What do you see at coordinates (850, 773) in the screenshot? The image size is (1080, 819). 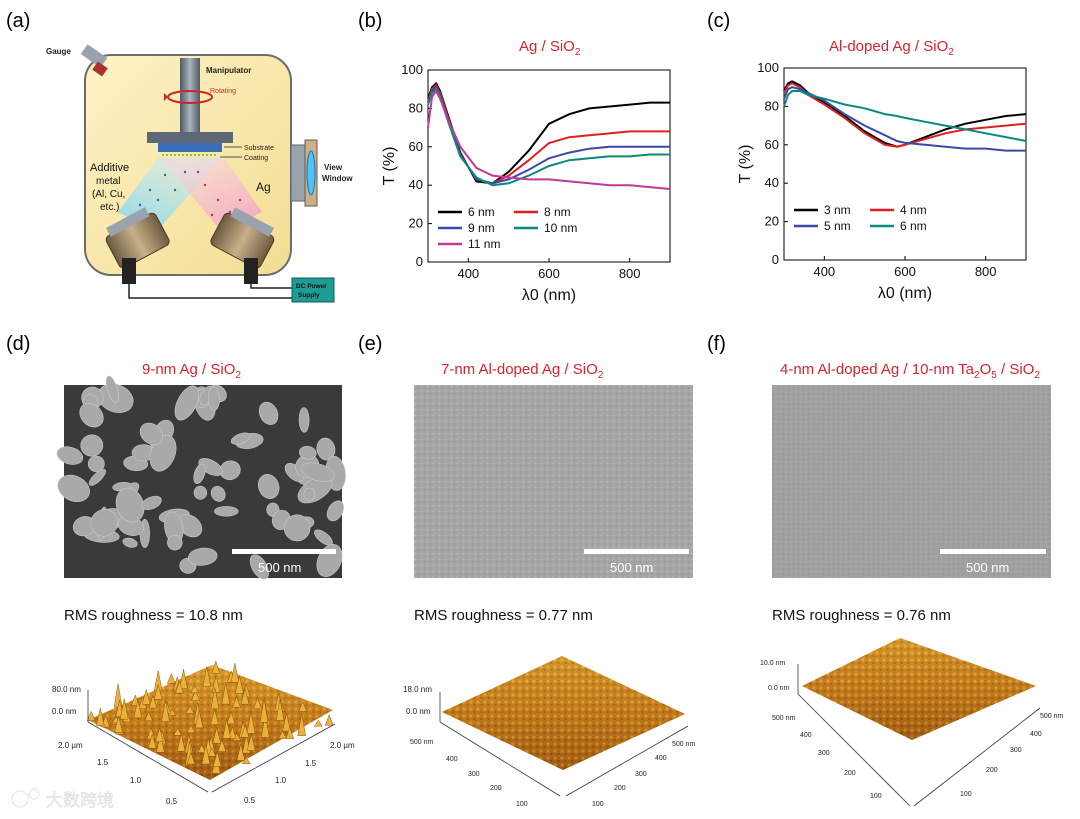 I see `afm-f-lt3: 200` at bounding box center [850, 773].